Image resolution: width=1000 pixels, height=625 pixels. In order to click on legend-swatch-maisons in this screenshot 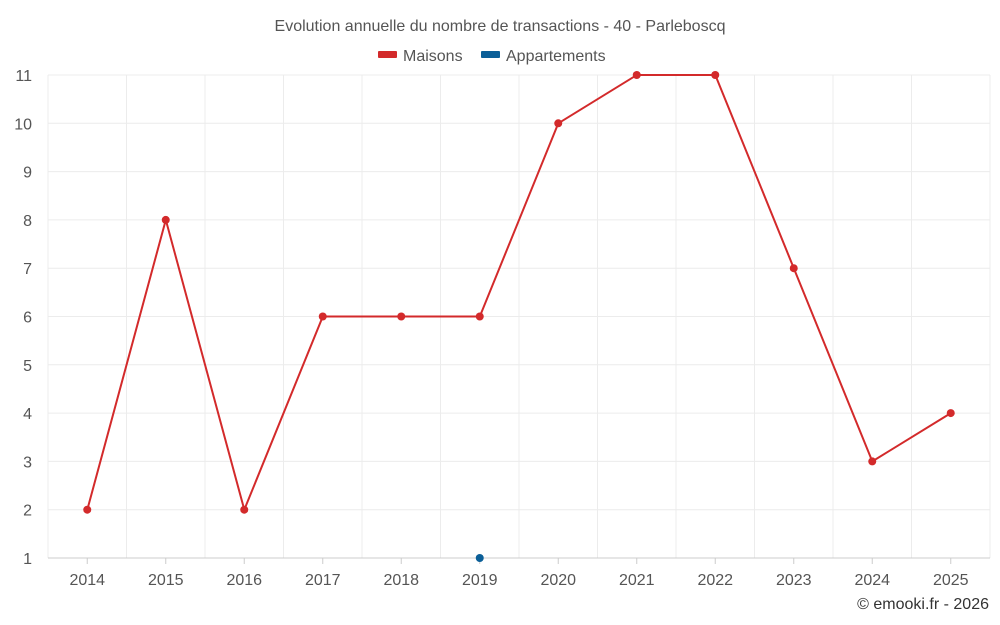, I will do `click(387, 54)`.